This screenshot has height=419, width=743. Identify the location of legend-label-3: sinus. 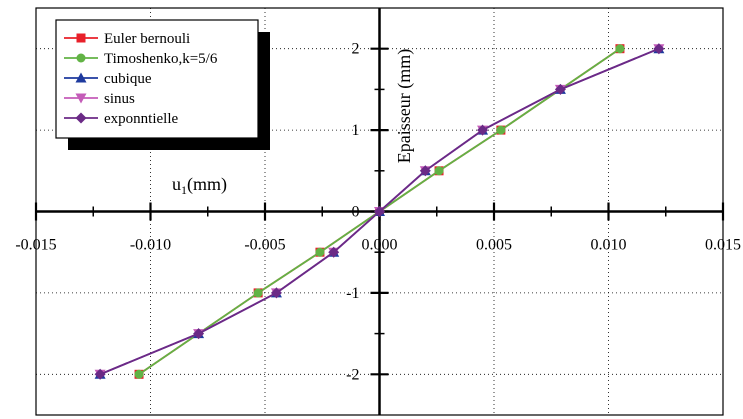
(119, 99).